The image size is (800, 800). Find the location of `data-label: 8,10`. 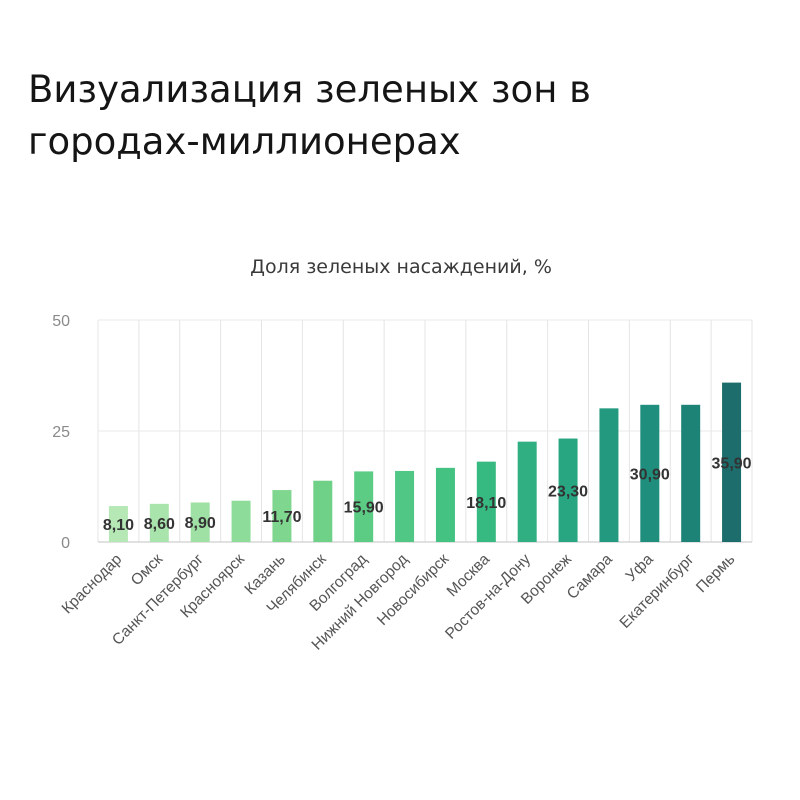

data-label: 8,10 is located at coordinates (118, 525).